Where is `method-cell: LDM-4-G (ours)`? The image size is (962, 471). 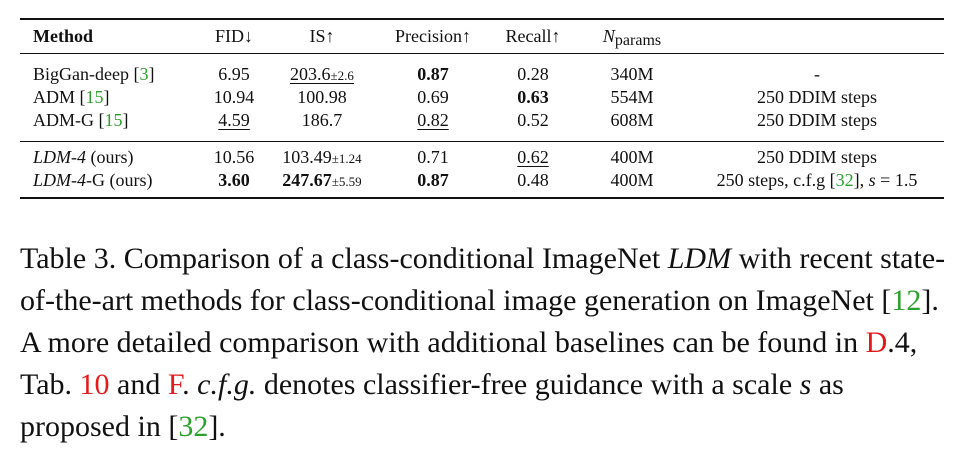 method-cell: LDM-4-G (ours) is located at coordinates (93, 180).